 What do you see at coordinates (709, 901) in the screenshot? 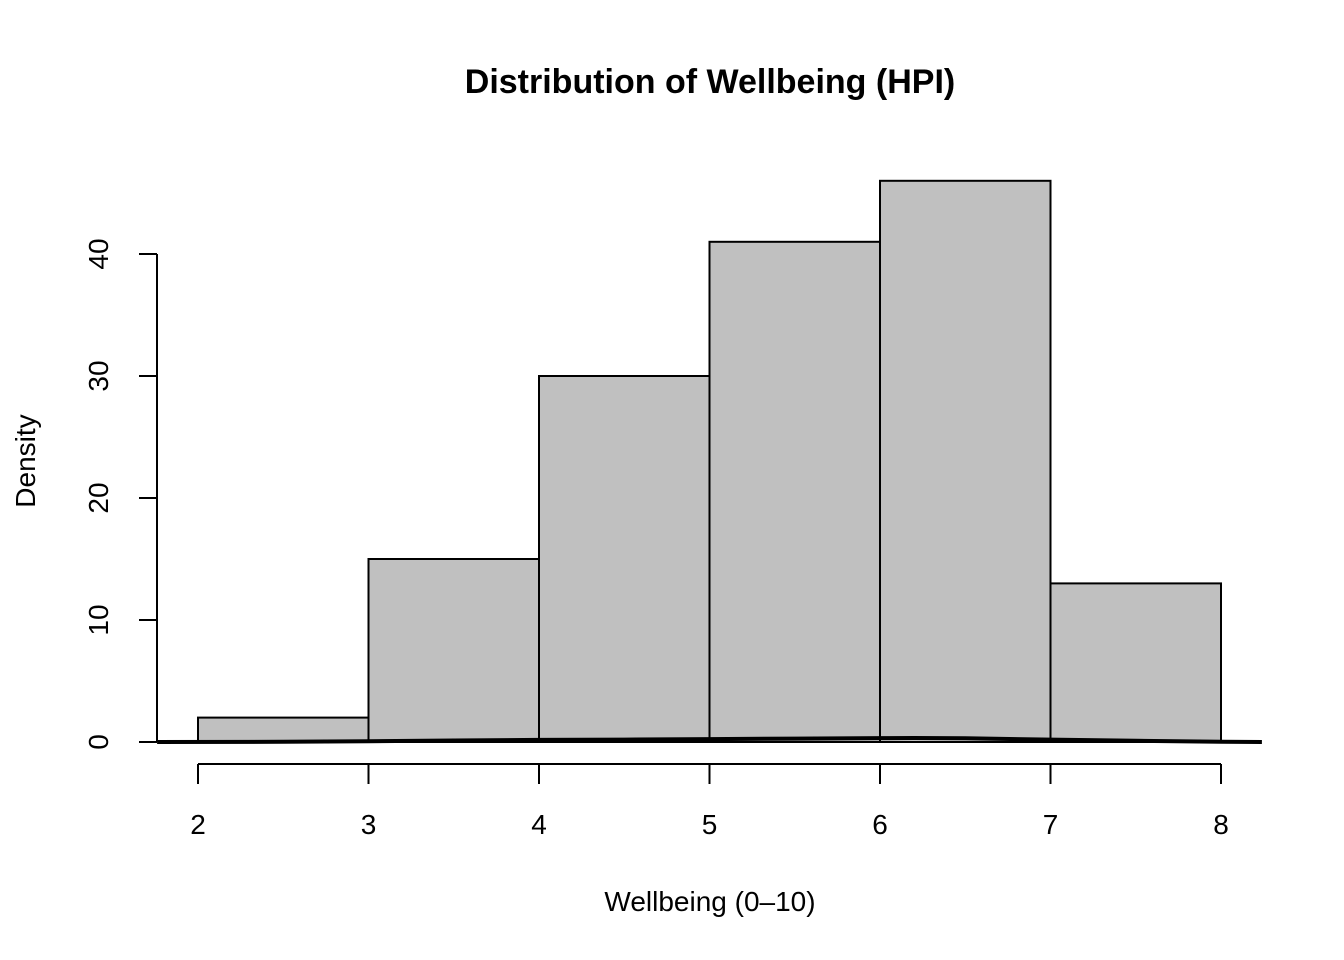
I see `x-axis-label: Wellbeing (0–10)` at bounding box center [709, 901].